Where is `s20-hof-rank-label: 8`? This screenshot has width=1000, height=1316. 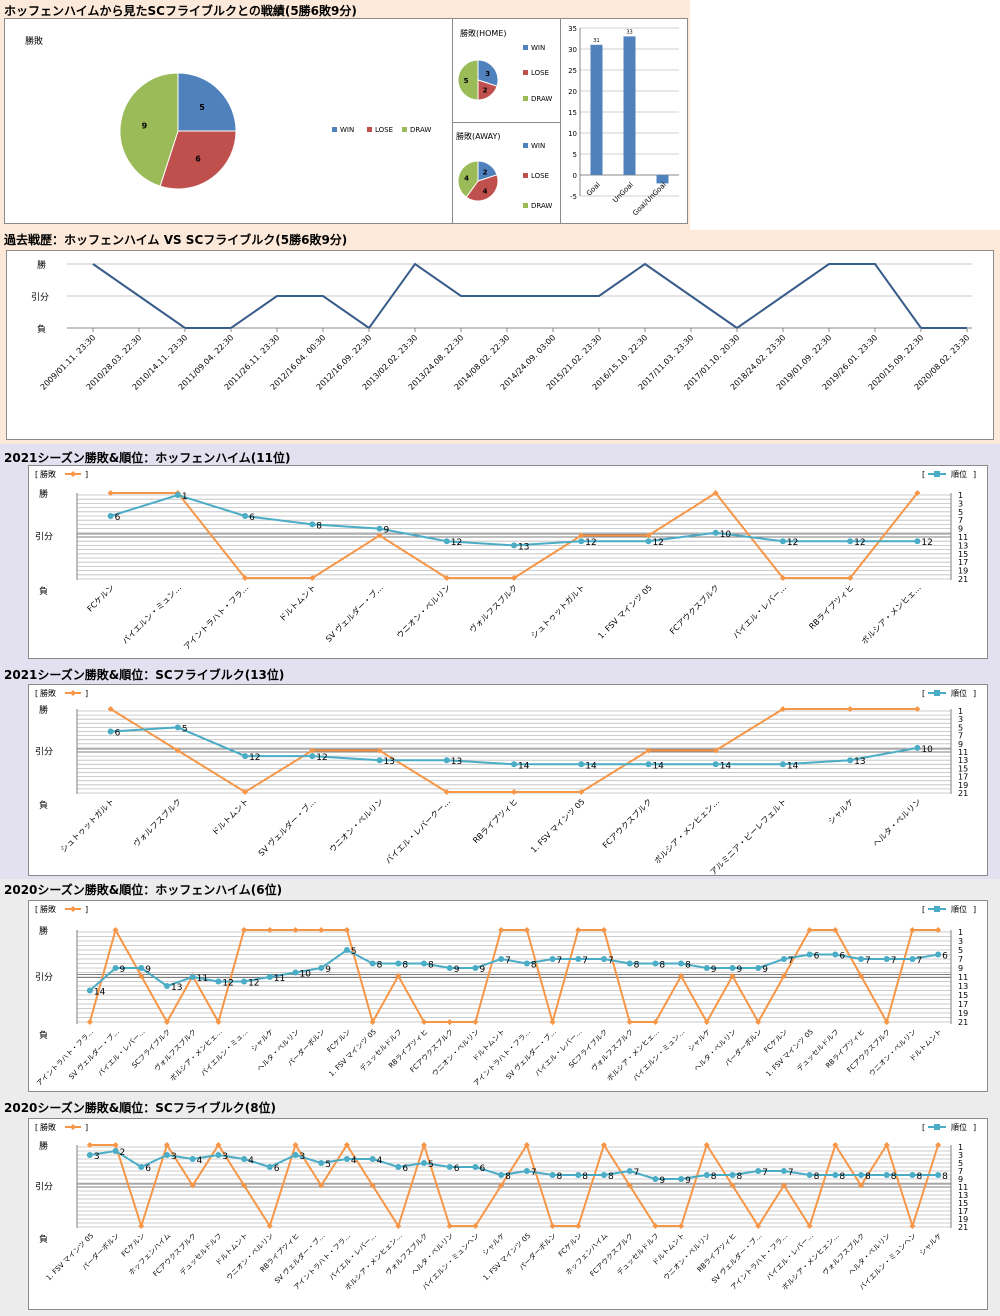
s20-hof-rank-label: 8 is located at coordinates (637, 966).